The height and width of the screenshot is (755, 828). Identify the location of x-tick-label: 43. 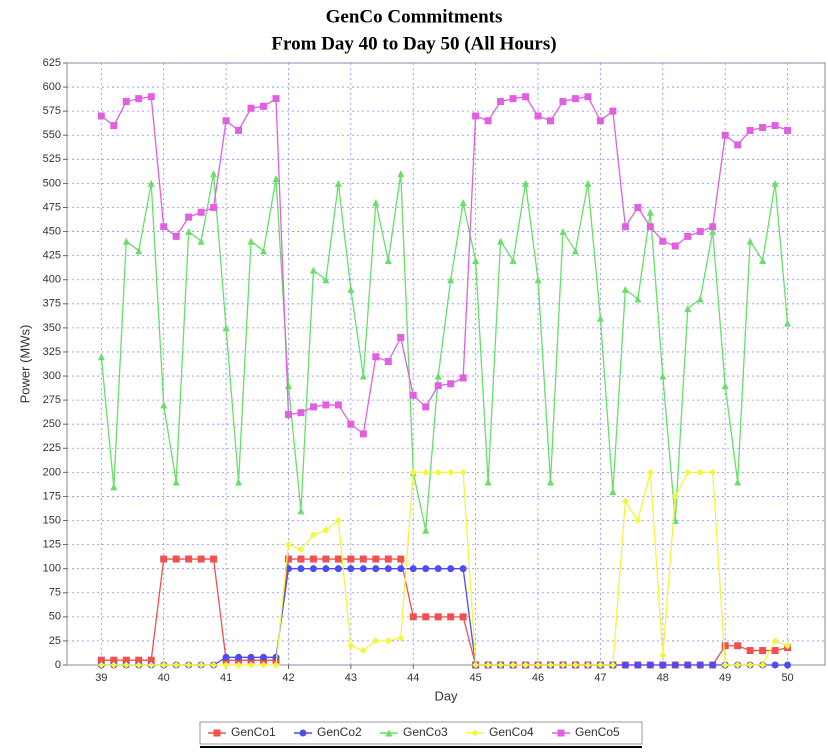
(351, 678).